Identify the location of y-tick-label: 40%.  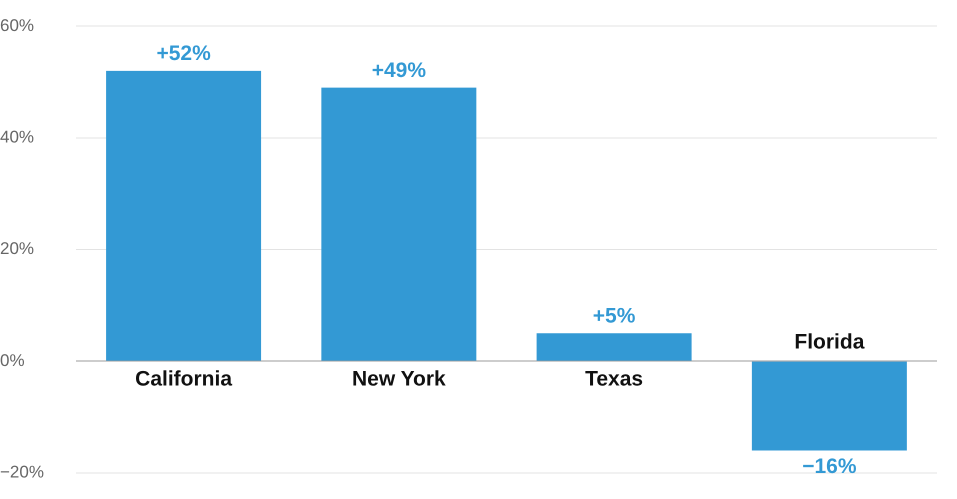
(17, 137).